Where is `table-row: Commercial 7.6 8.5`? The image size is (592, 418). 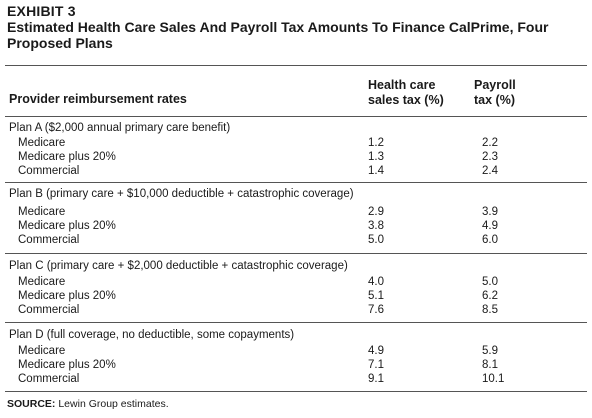 table-row: Commercial 7.6 8.5 is located at coordinates (296, 310).